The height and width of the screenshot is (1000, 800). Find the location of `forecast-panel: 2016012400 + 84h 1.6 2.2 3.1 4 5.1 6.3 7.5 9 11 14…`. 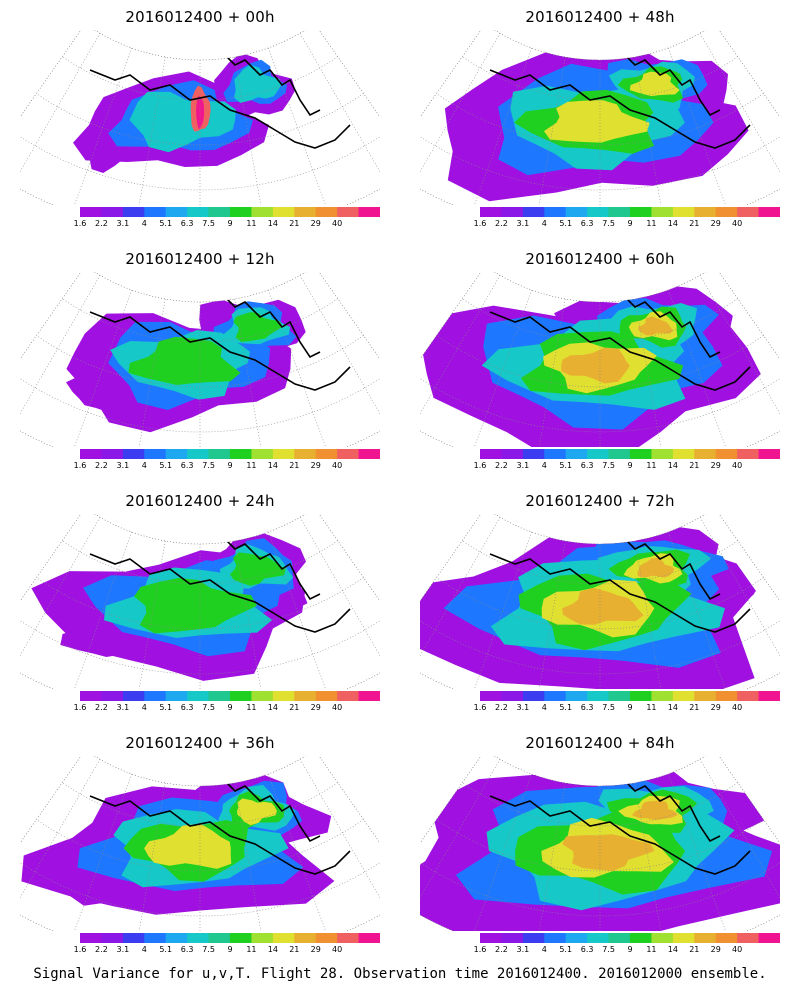

forecast-panel: 2016012400 + 84h 1.6 2.2 3.1 4 5.1 6.3 7.5 9 11 14… is located at coordinates (600, 850).